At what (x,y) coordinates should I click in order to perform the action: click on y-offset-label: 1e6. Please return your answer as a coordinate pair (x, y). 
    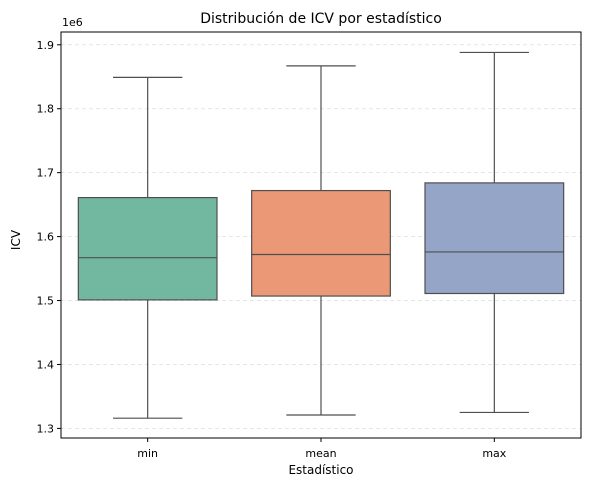
    Looking at the image, I should click on (72, 22).